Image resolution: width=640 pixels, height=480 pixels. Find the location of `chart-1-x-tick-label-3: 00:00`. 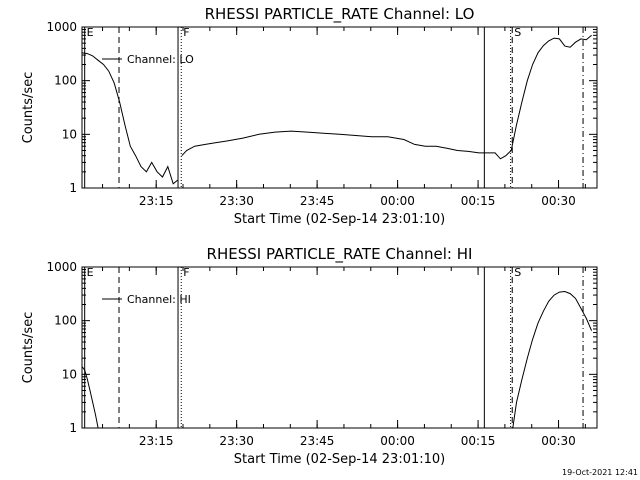

chart-1-x-tick-label-3: 00:00 is located at coordinates (397, 441).